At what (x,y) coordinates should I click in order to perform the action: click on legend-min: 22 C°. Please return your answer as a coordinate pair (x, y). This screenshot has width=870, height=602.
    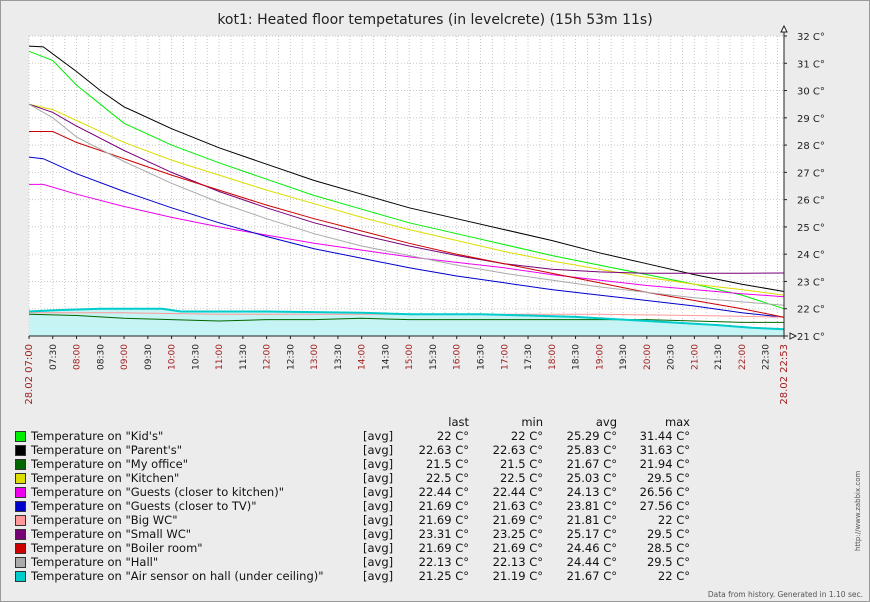
    Looking at the image, I should click on (526, 436).